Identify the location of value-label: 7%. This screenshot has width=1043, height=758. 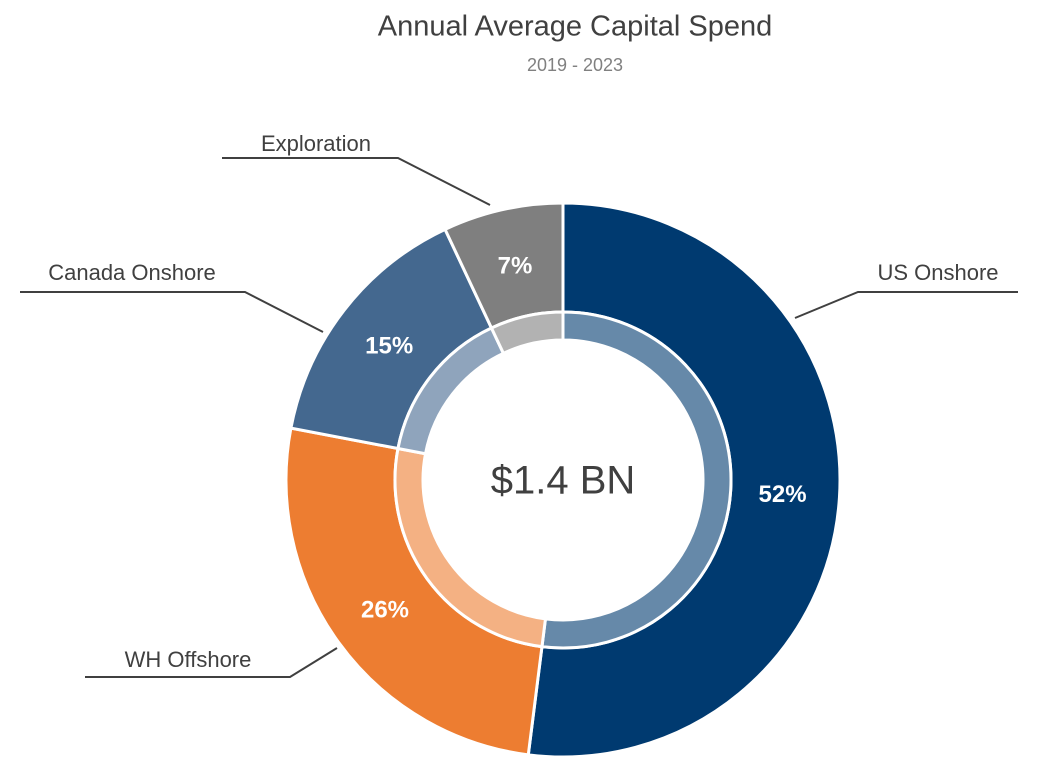
(515, 266).